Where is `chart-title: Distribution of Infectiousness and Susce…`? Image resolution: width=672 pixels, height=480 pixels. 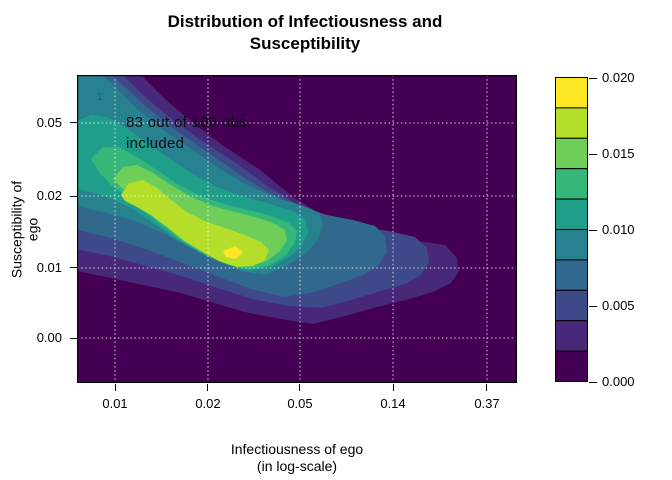 chart-title: Distribution of Infectiousness and Susce… is located at coordinates (305, 33).